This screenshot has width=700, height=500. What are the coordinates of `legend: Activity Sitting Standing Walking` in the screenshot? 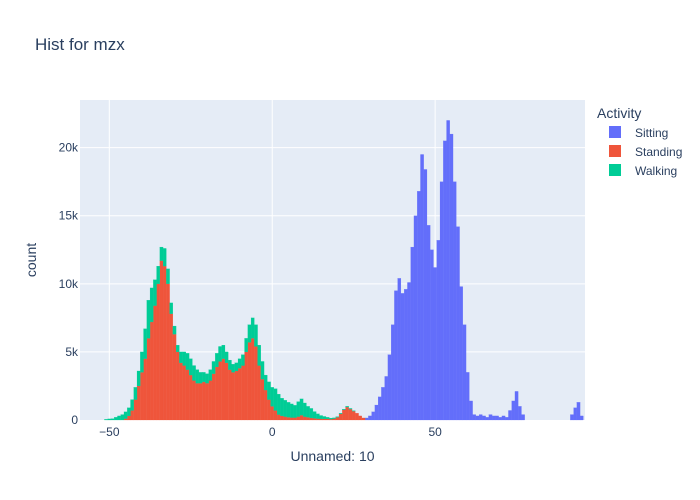 It's located at (639, 141).